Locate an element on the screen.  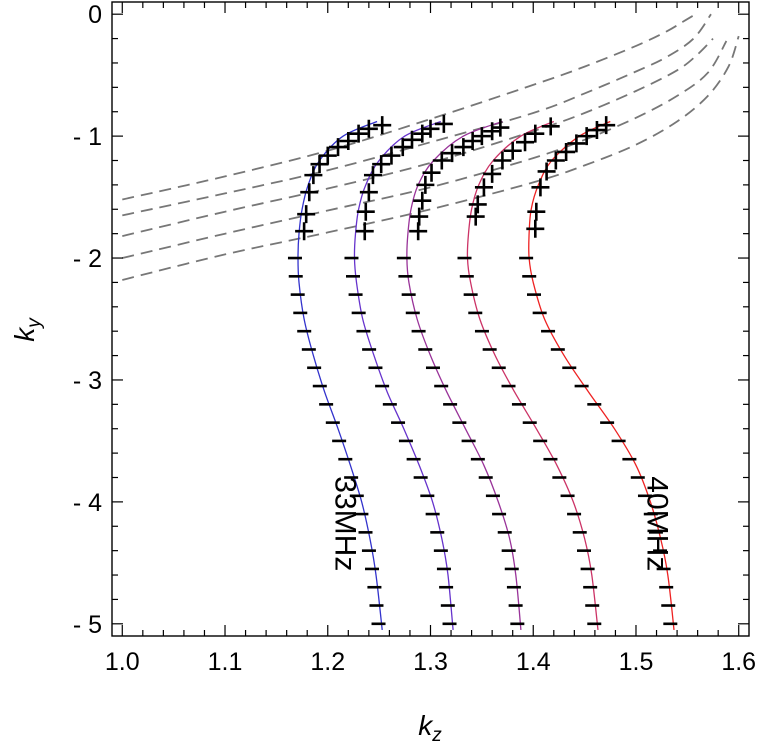
x-tick-label: 1.1 is located at coordinates (225, 662).